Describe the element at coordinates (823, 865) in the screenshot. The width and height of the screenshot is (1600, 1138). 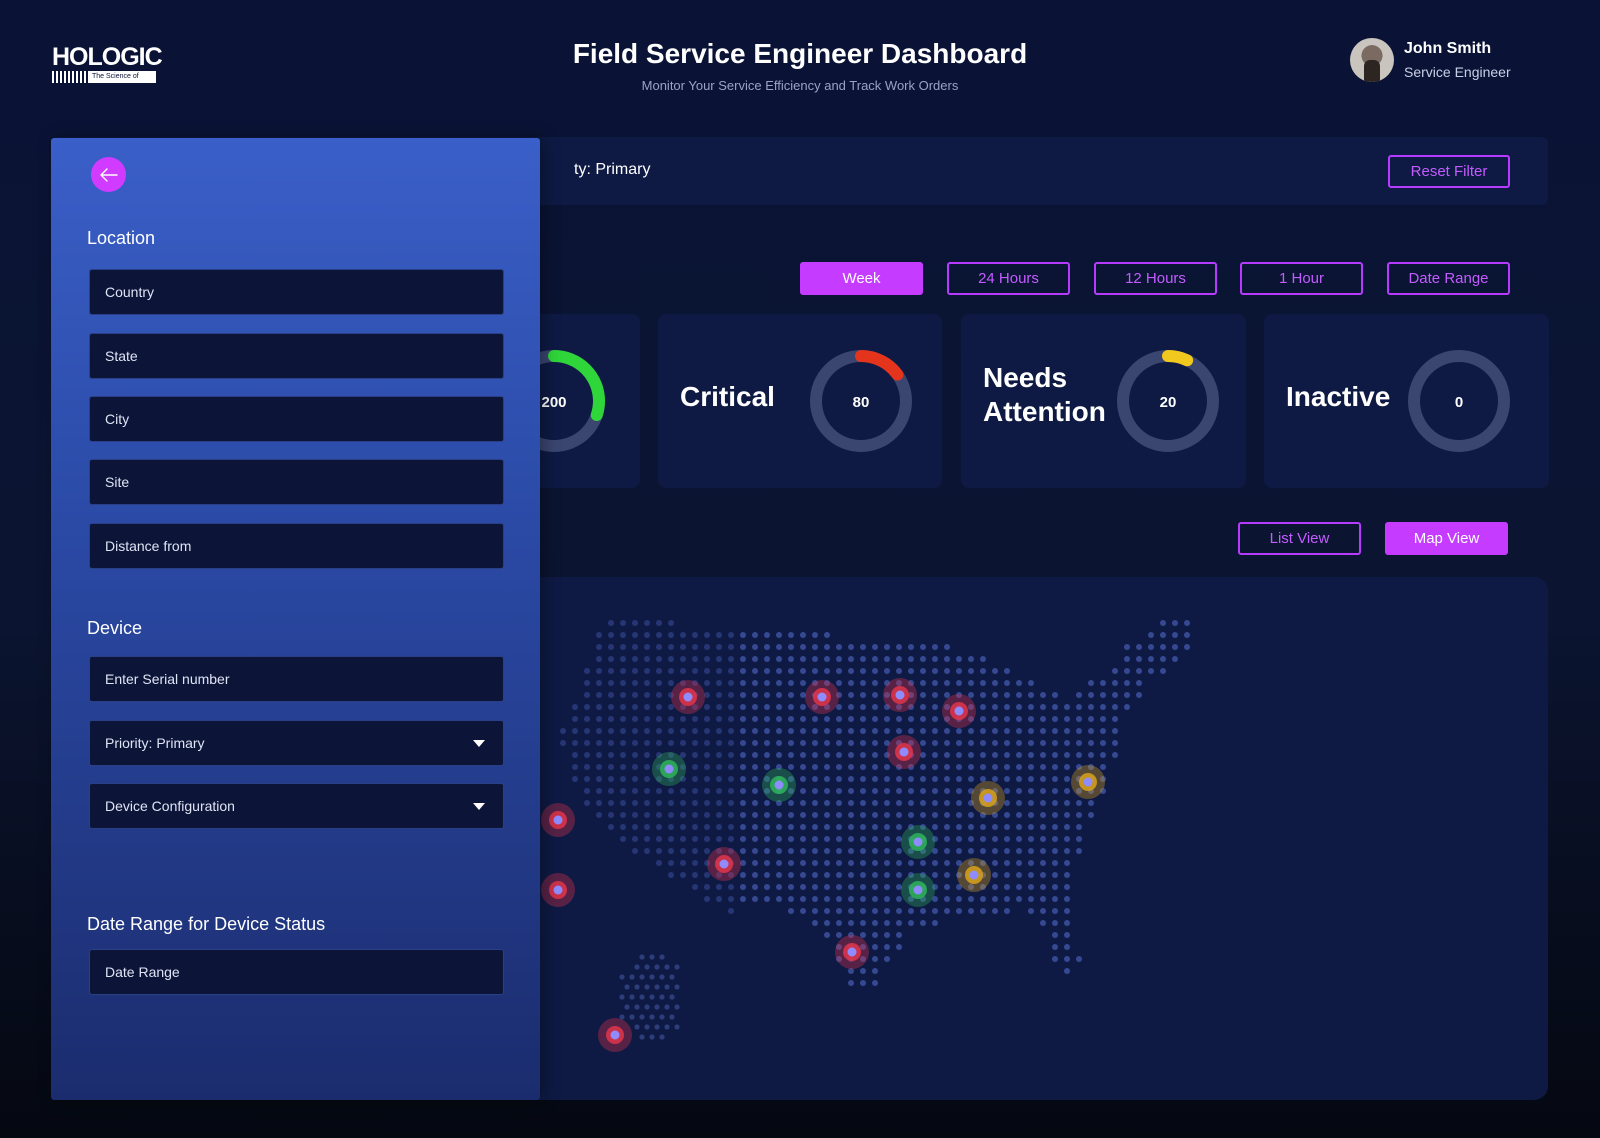
I see `map-markers` at that location.